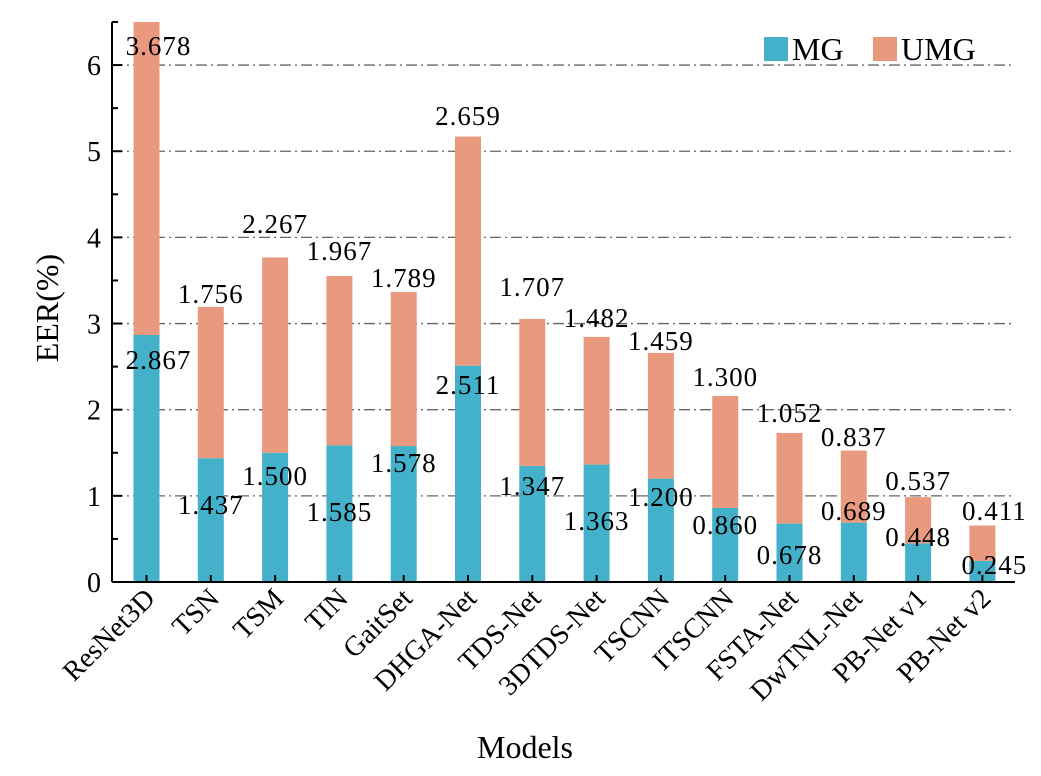  Describe the element at coordinates (94, 411) in the screenshot. I see `y-tick-label-2: 2` at that location.